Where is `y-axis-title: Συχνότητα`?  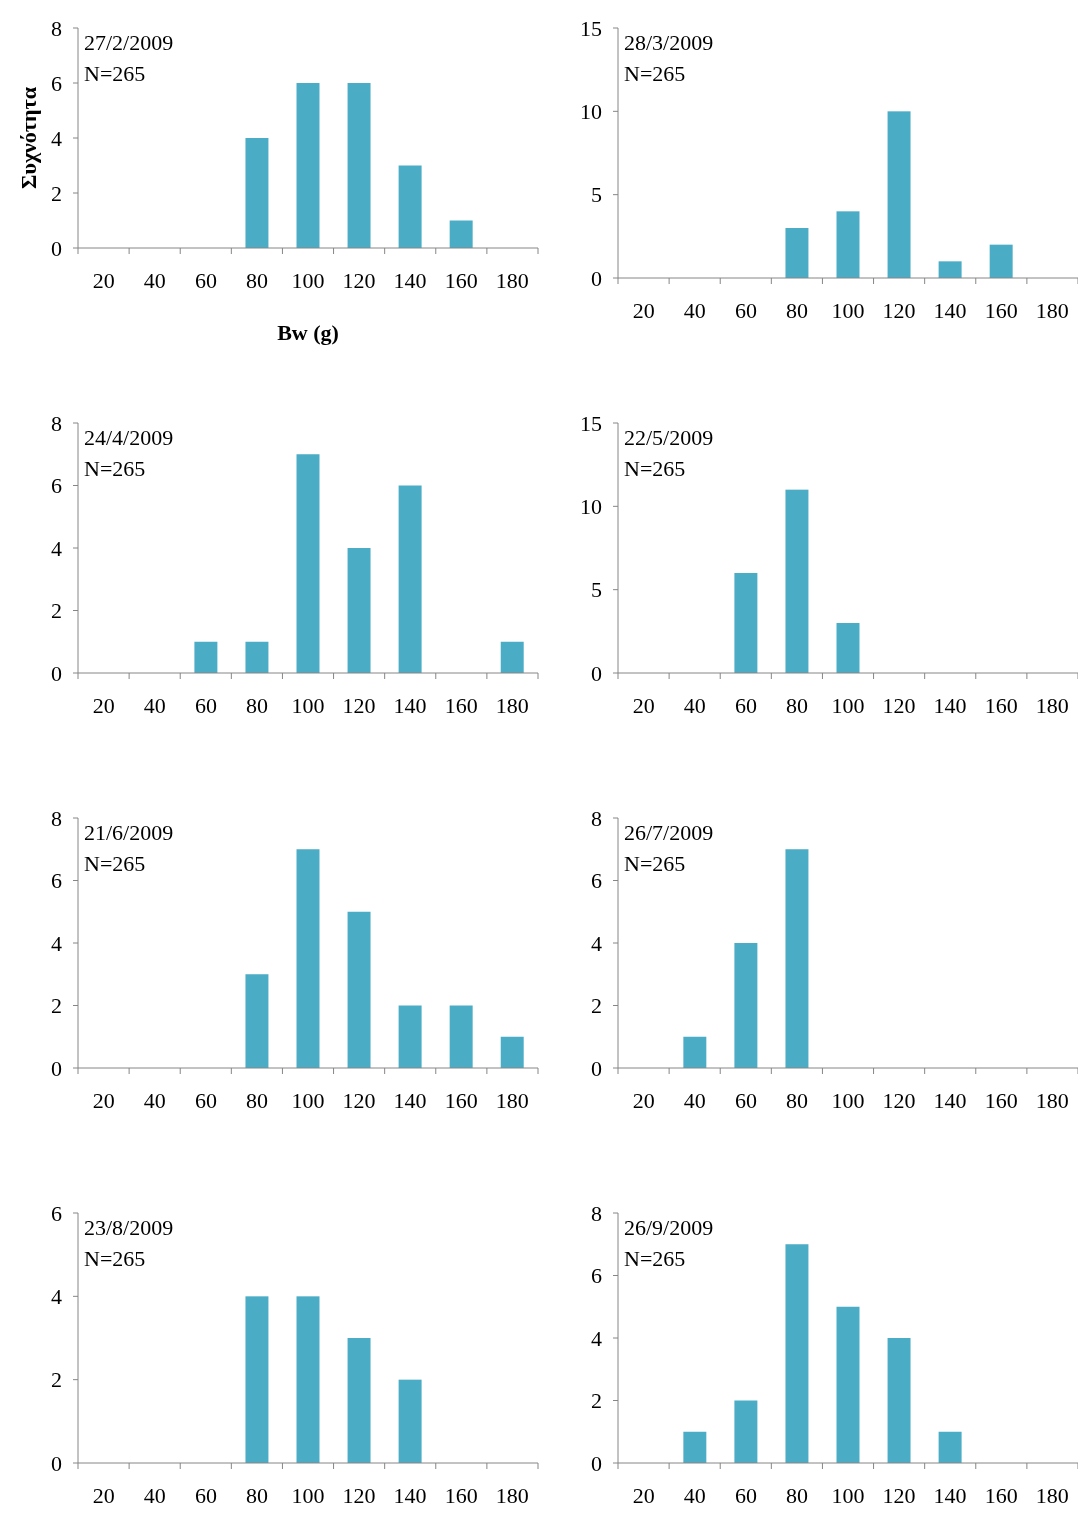 y-axis-title: Συχνότητα is located at coordinates (28, 137).